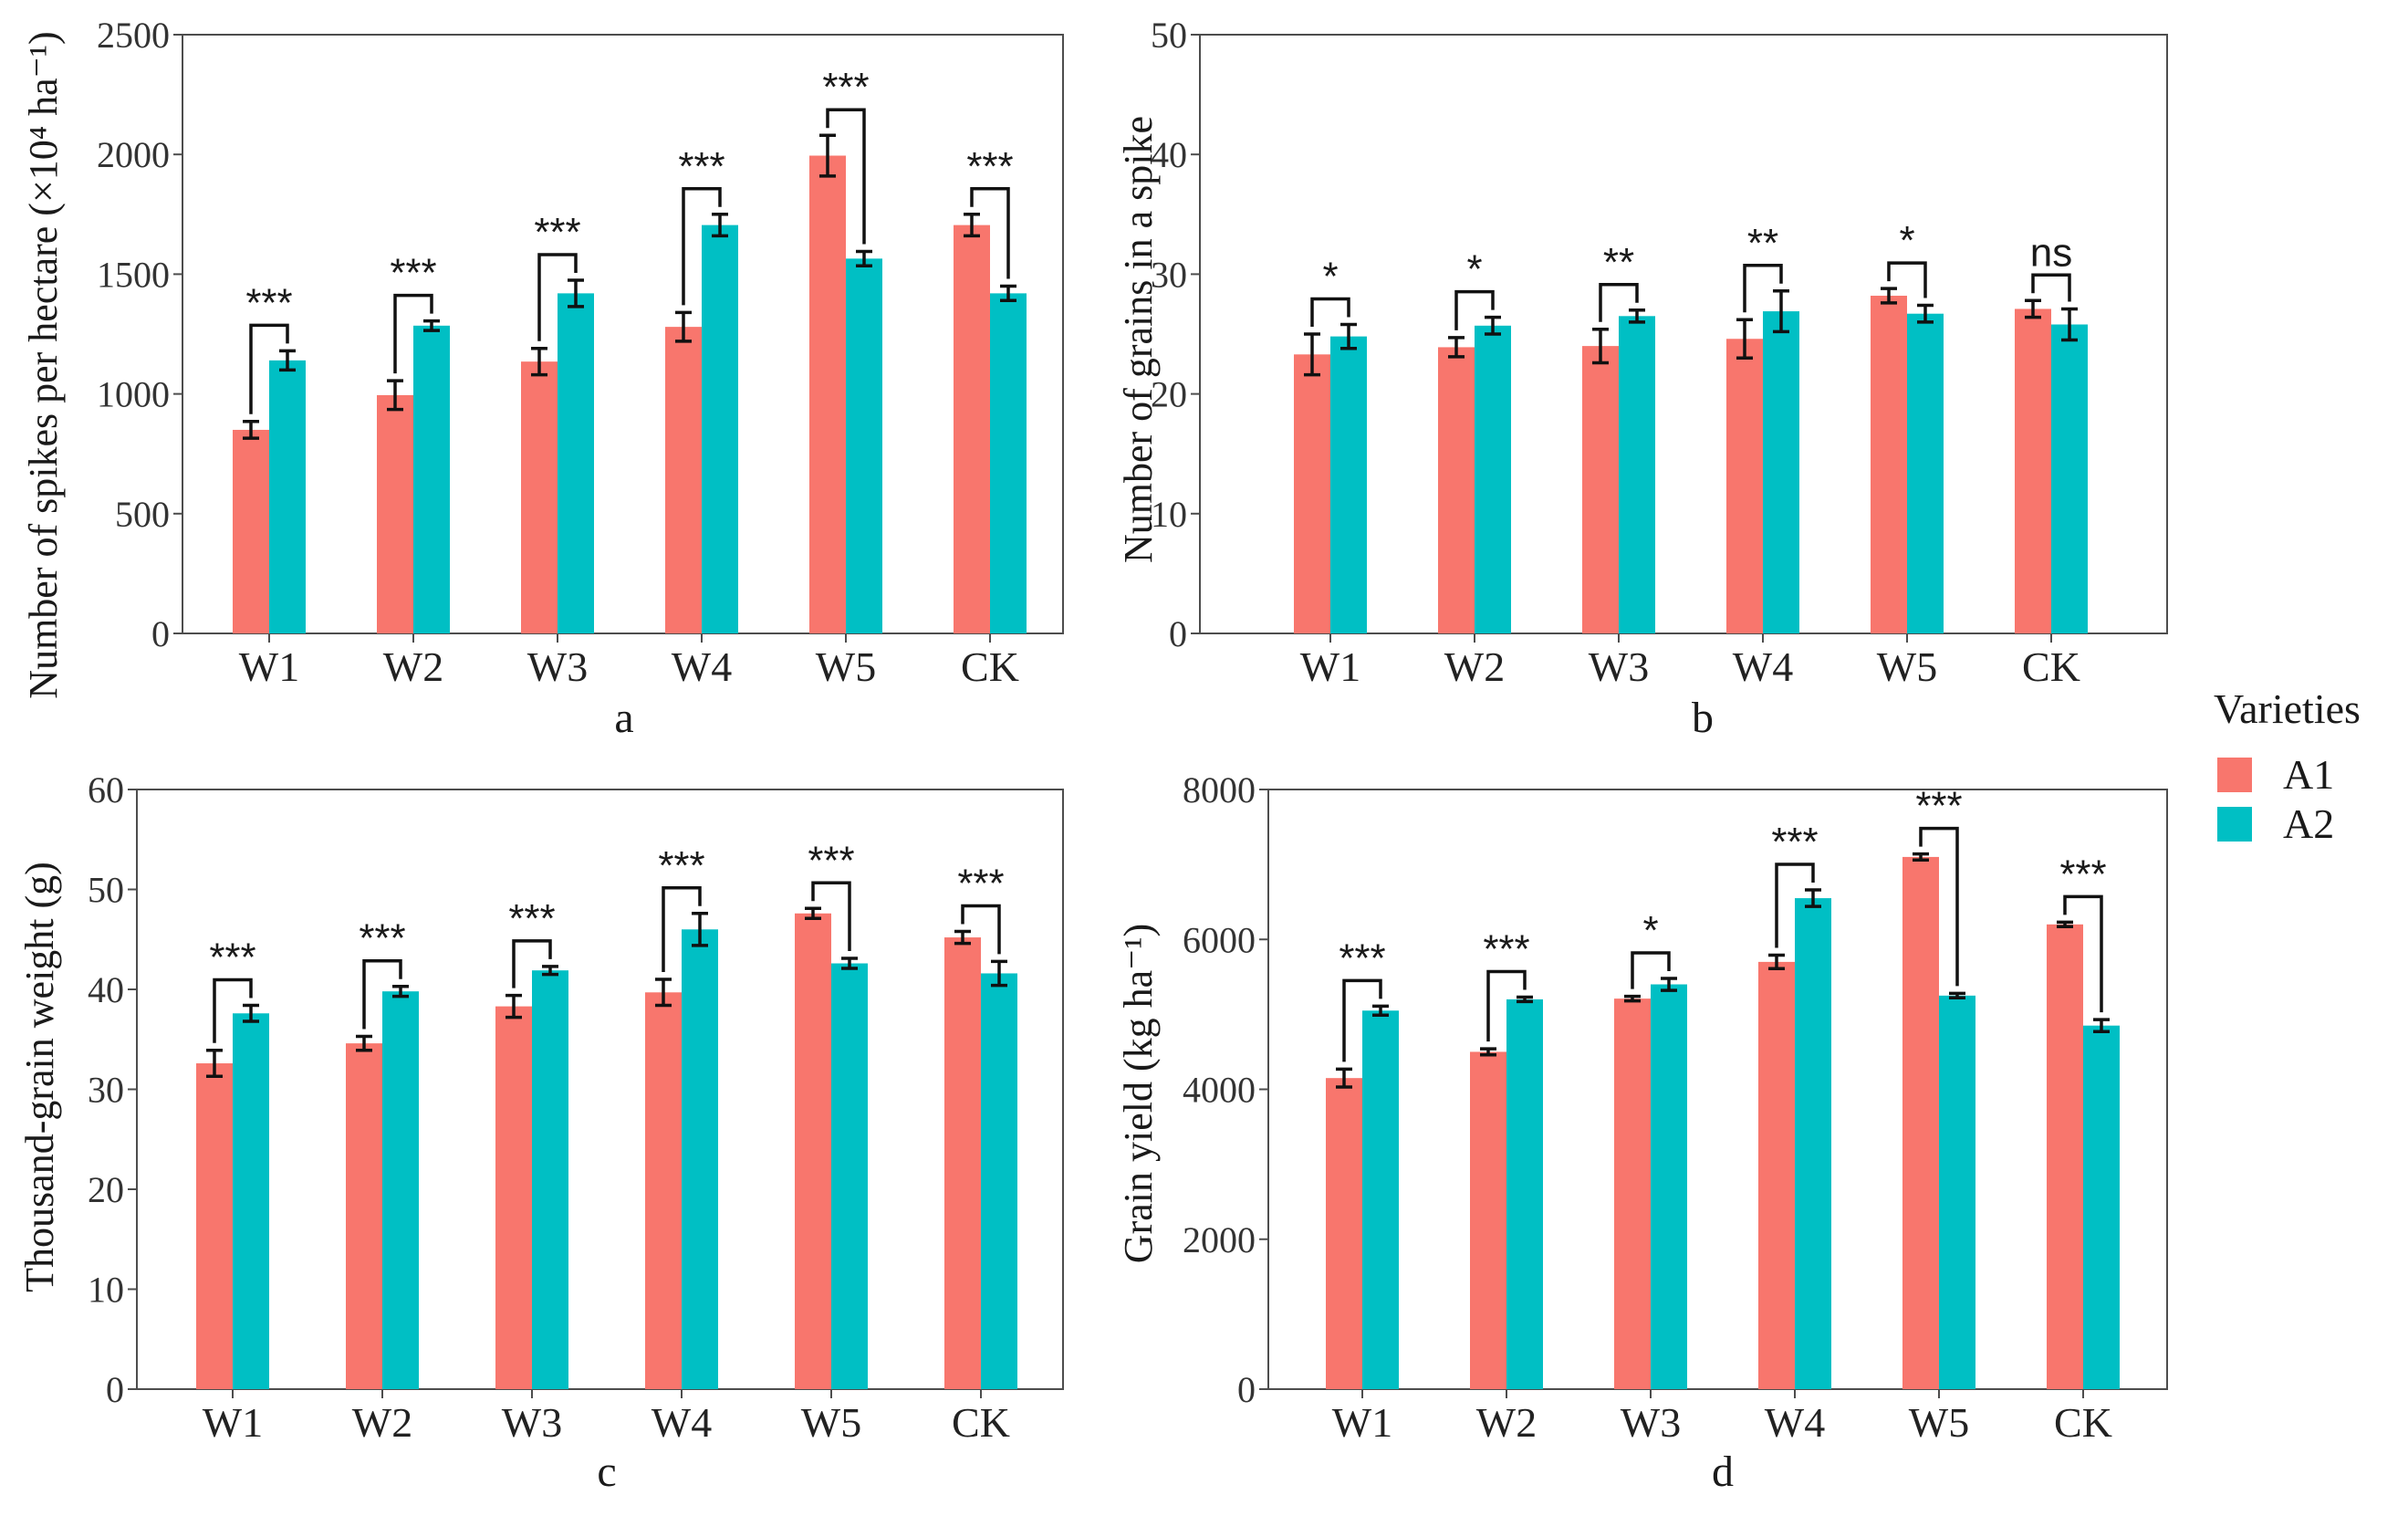 This screenshot has height=1516, width=2408. What do you see at coordinates (2308, 823) in the screenshot?
I see `legend-label-a2: A2` at bounding box center [2308, 823].